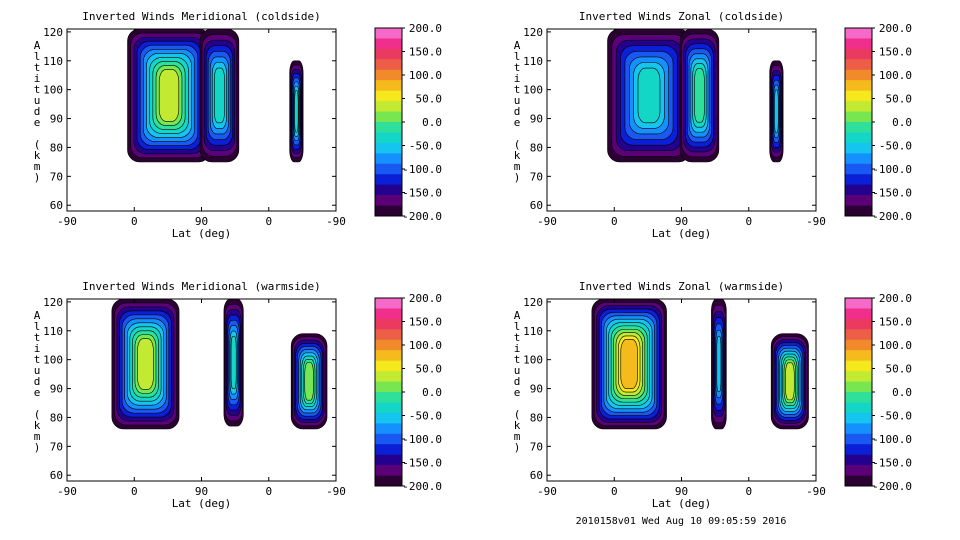 Image resolution: width=960 pixels, height=540 pixels. What do you see at coordinates (56, 475) in the screenshot?
I see `y-tick-label: 60` at bounding box center [56, 475].